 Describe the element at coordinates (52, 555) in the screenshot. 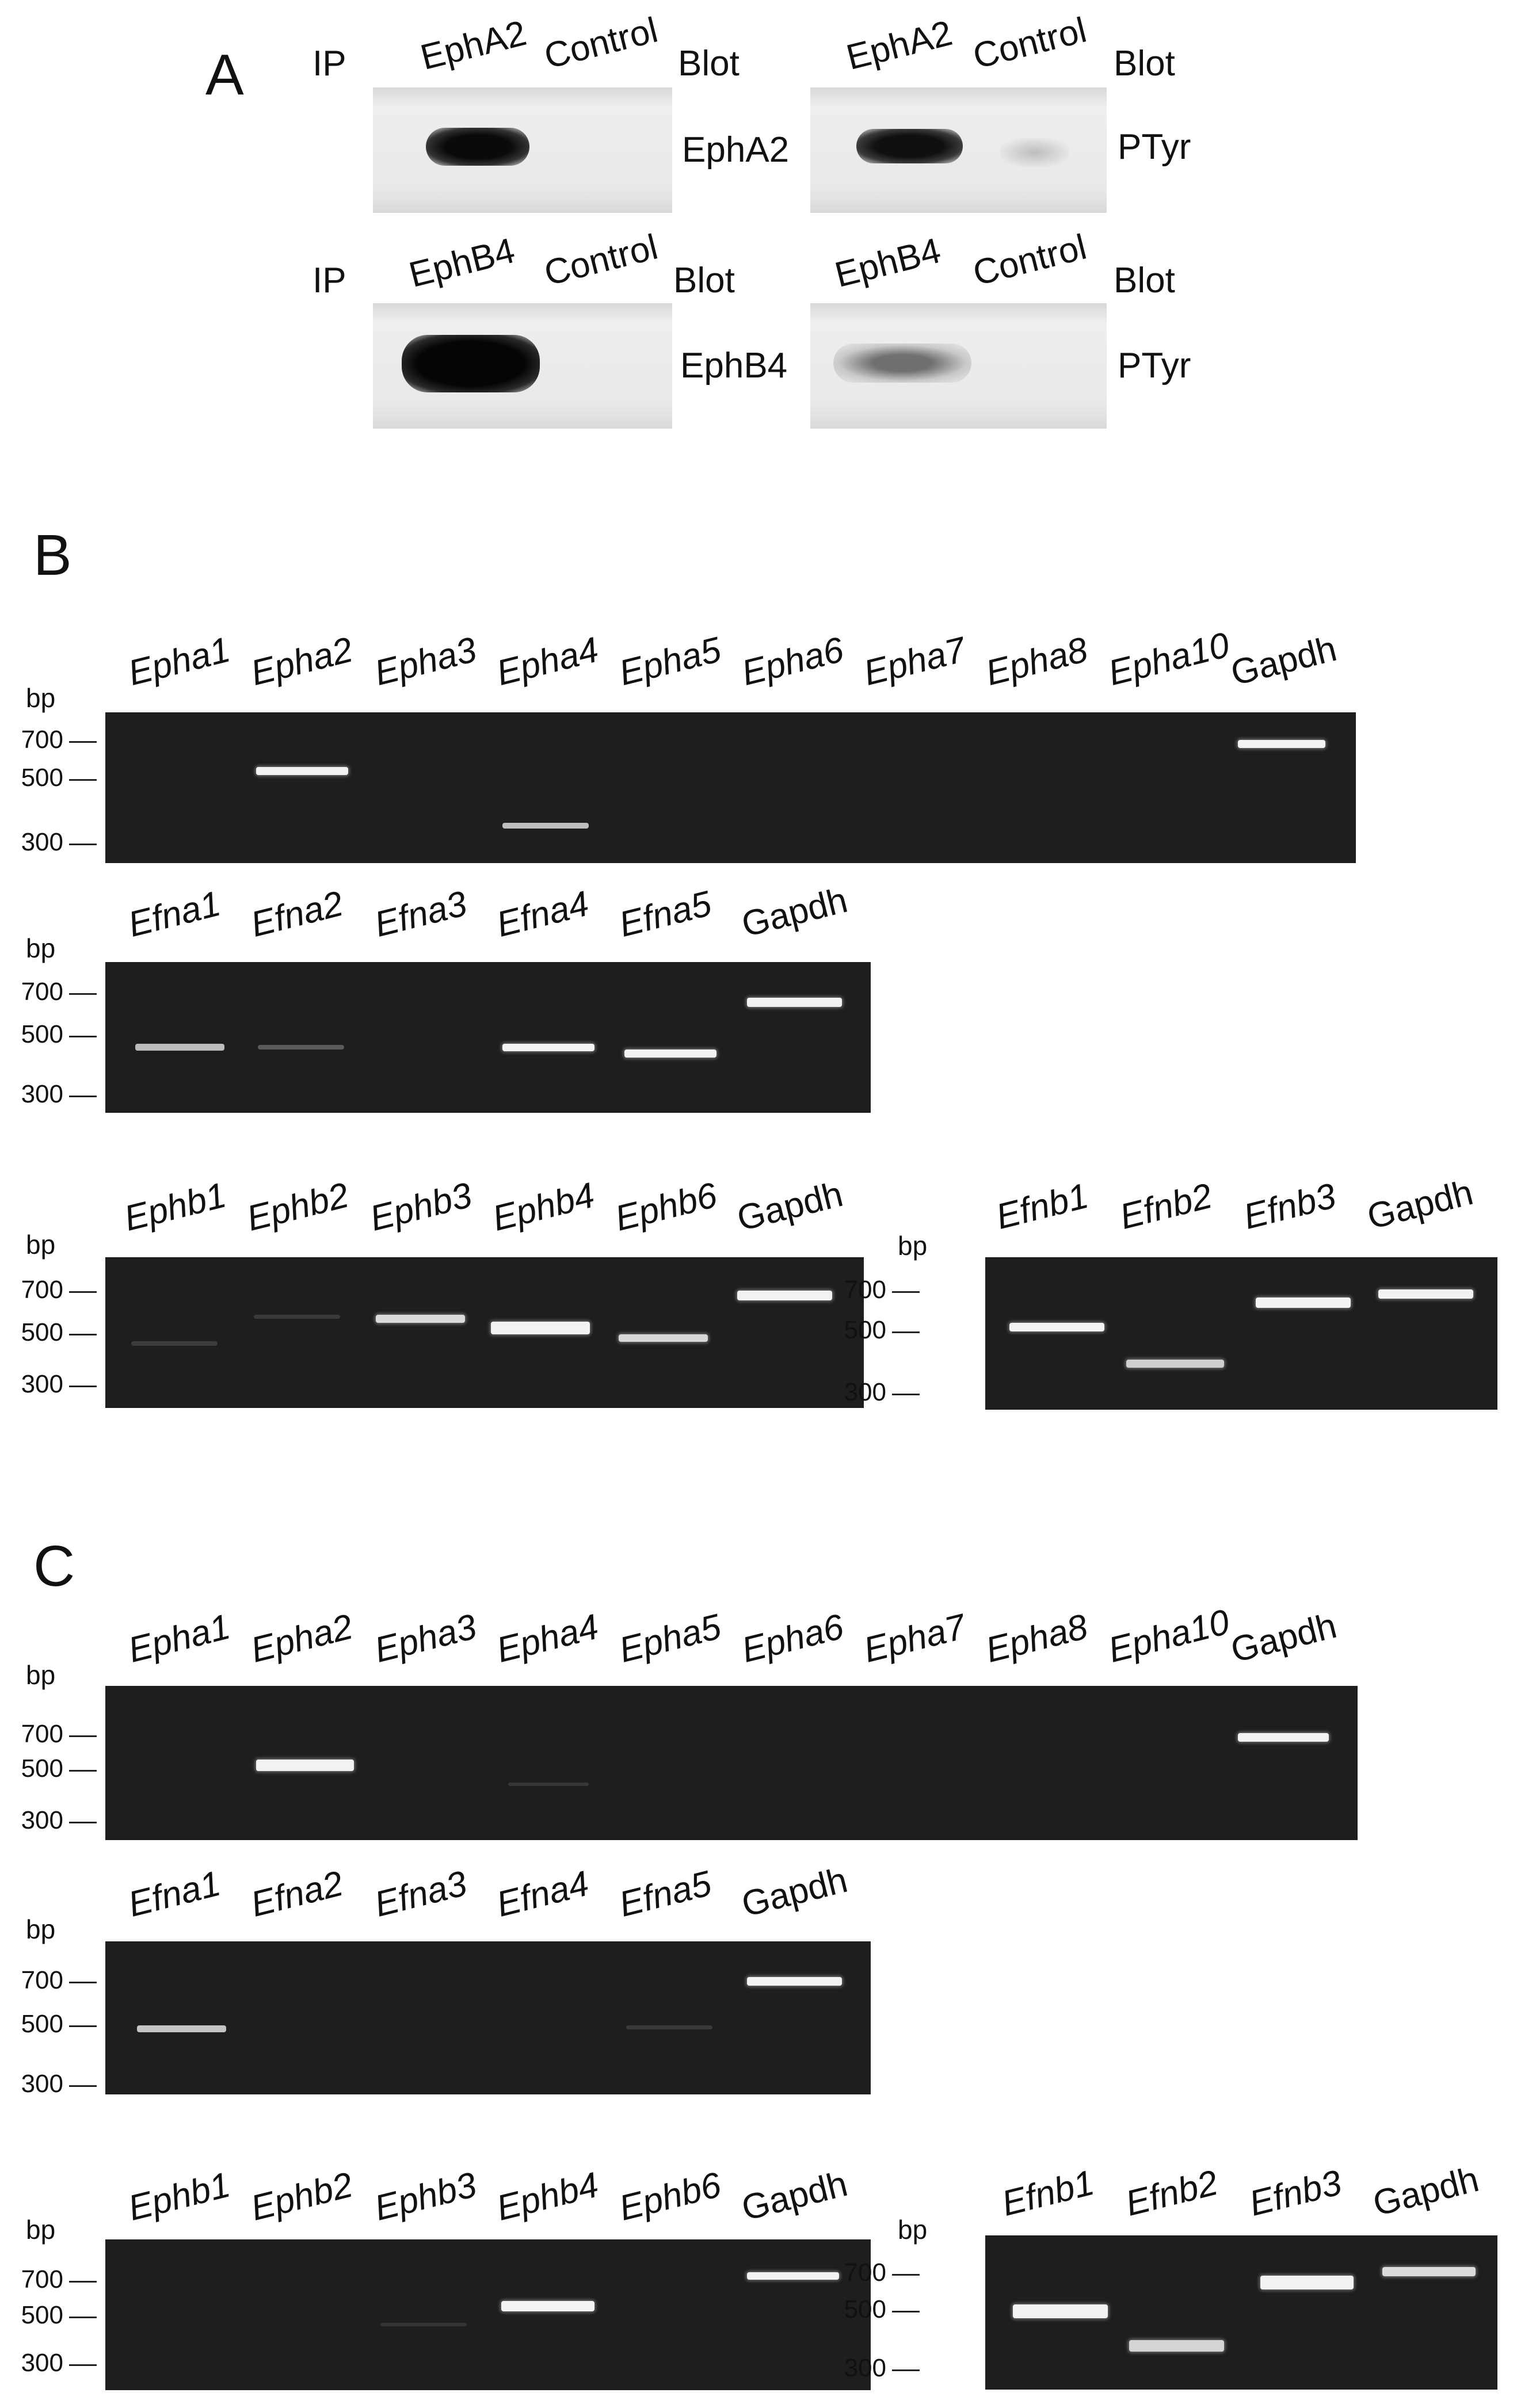

I see `panel-b-letter: B` at that location.